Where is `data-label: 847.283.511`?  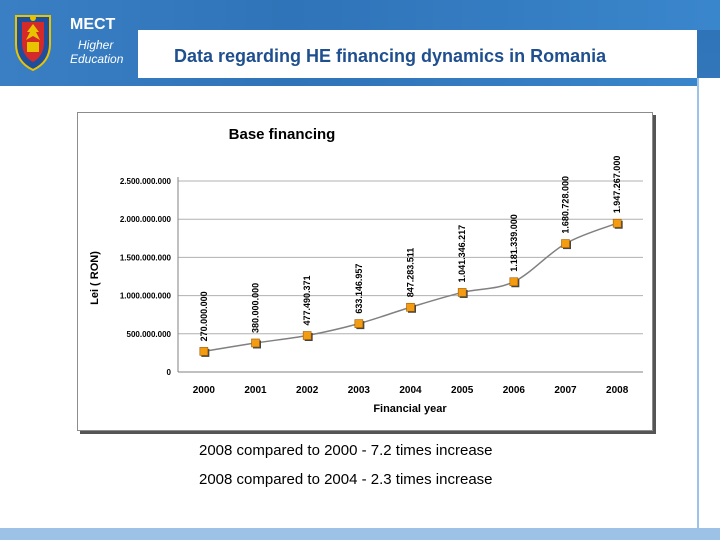 data-label: 847.283.511 is located at coordinates (411, 273).